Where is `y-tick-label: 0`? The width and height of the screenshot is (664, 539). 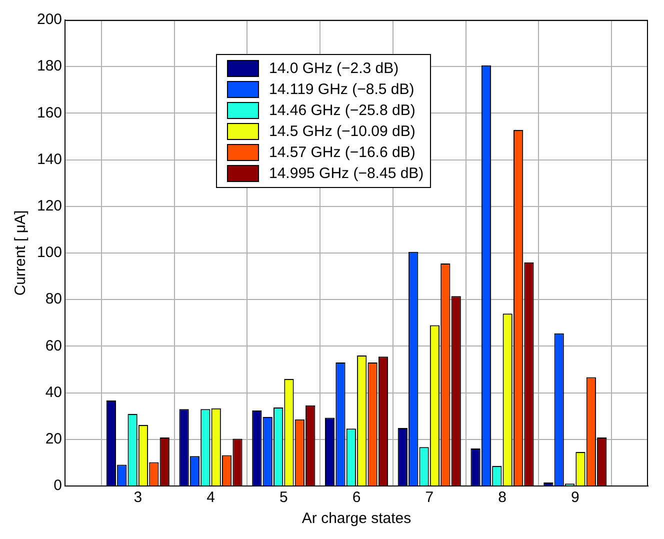
y-tick-label: 0 is located at coordinates (58, 485).